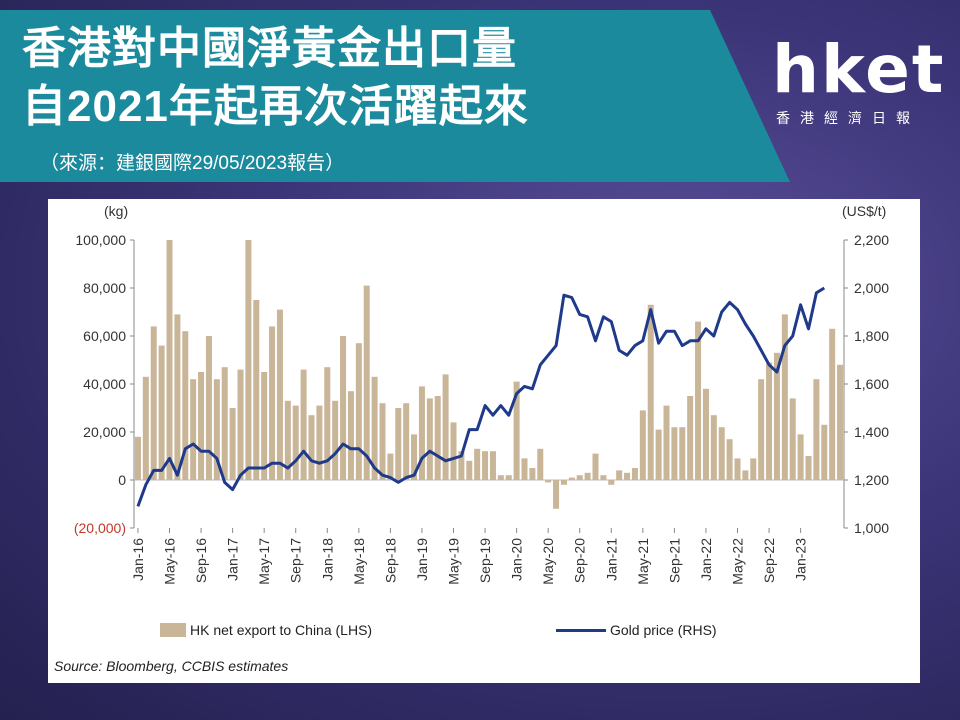  What do you see at coordinates (390, 560) in the screenshot?
I see `x-tick-label: Sep-18` at bounding box center [390, 560].